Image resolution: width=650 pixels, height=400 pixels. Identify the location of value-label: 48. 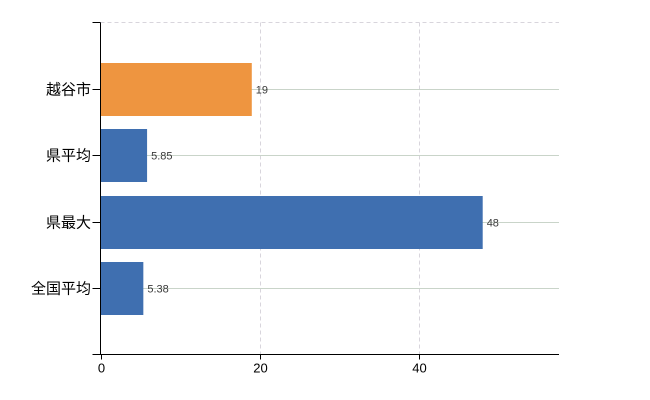
(493, 224).